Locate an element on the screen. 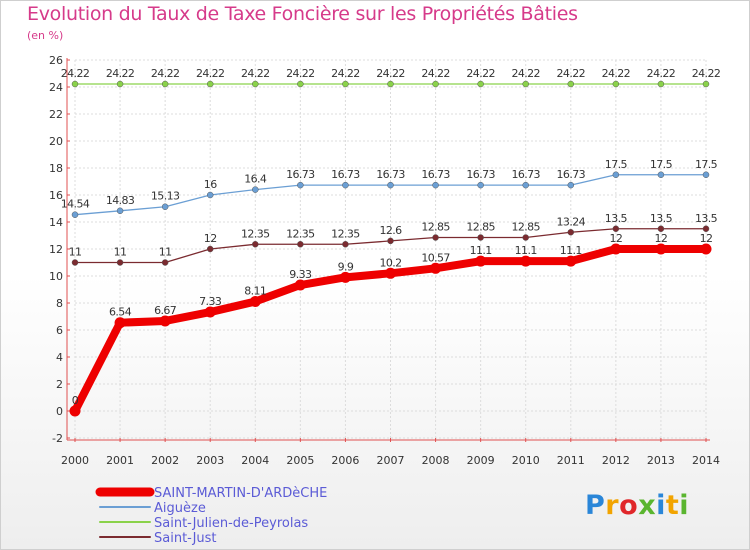 The image size is (750, 550). proxiti-logo: Proxiti is located at coordinates (637, 505).